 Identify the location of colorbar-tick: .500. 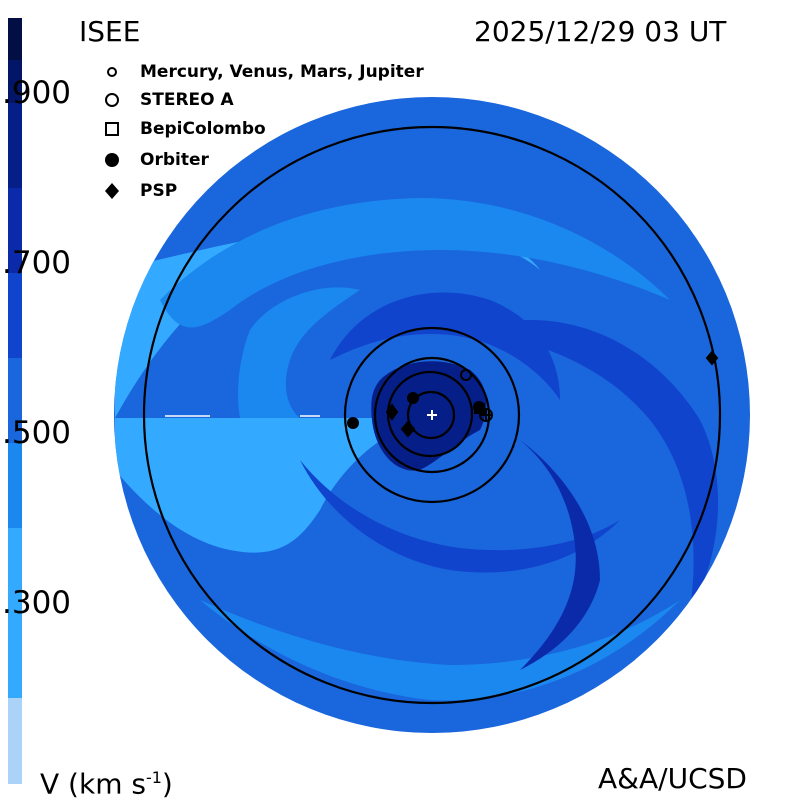
(37, 433).